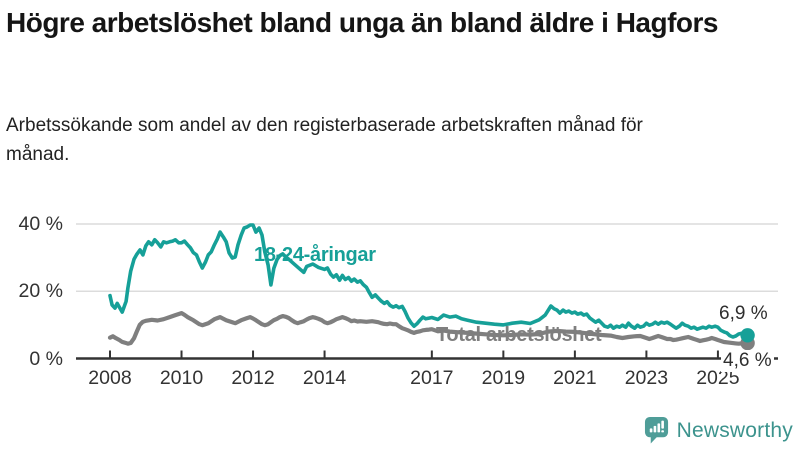  Describe the element at coordinates (656, 426) in the screenshot. I see `logo-bars-icon` at that location.